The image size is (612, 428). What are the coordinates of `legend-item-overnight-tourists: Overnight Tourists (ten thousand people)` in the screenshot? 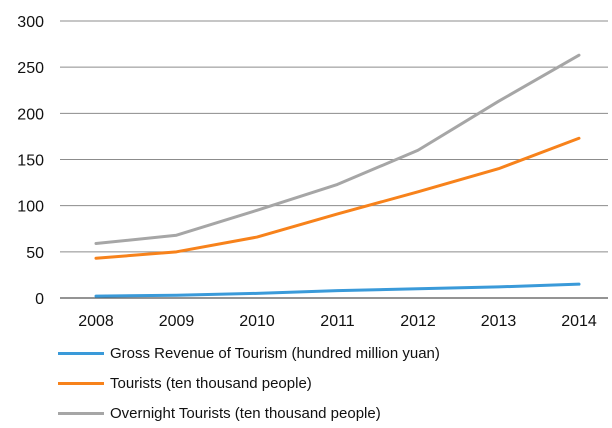 It's located at (328, 413).